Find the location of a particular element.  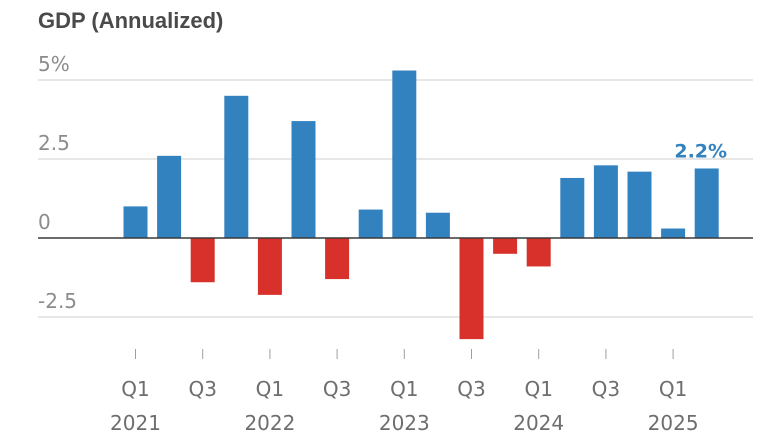

x-tick-year-label: 2023 is located at coordinates (404, 423).